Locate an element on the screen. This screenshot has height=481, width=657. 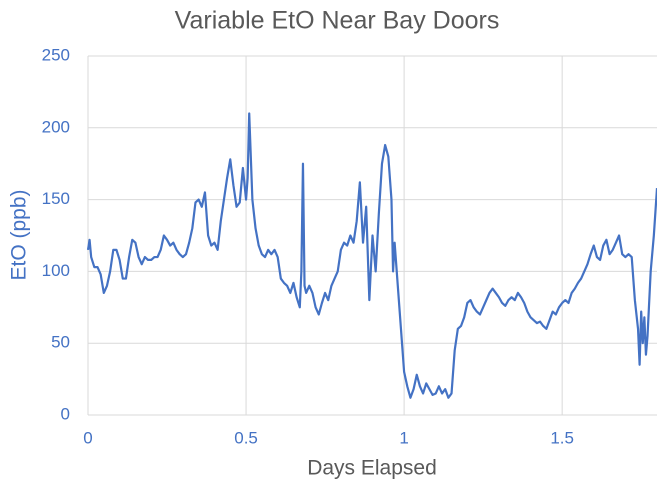
x-axis-label: Days Elapsed is located at coordinates (372, 468).